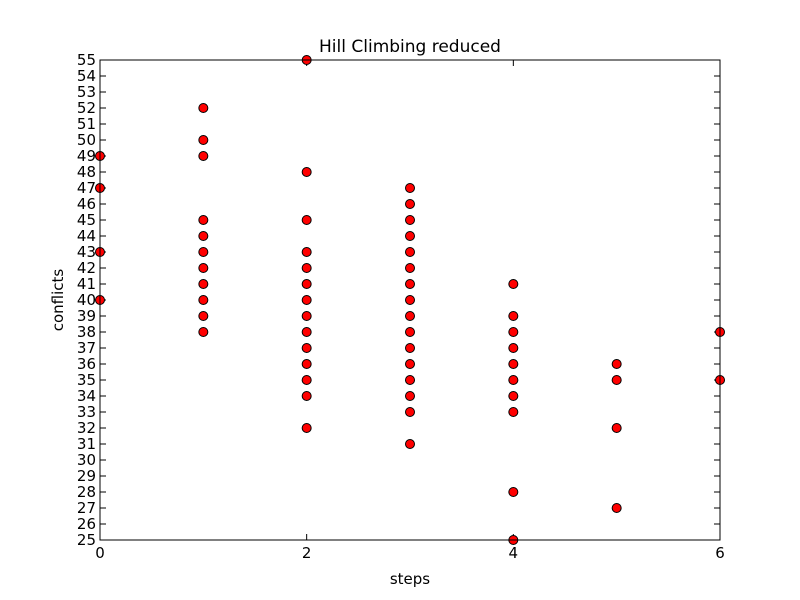 This screenshot has height=600, width=800. What do you see at coordinates (86, 444) in the screenshot?
I see `y-tick-label: 31` at bounding box center [86, 444].